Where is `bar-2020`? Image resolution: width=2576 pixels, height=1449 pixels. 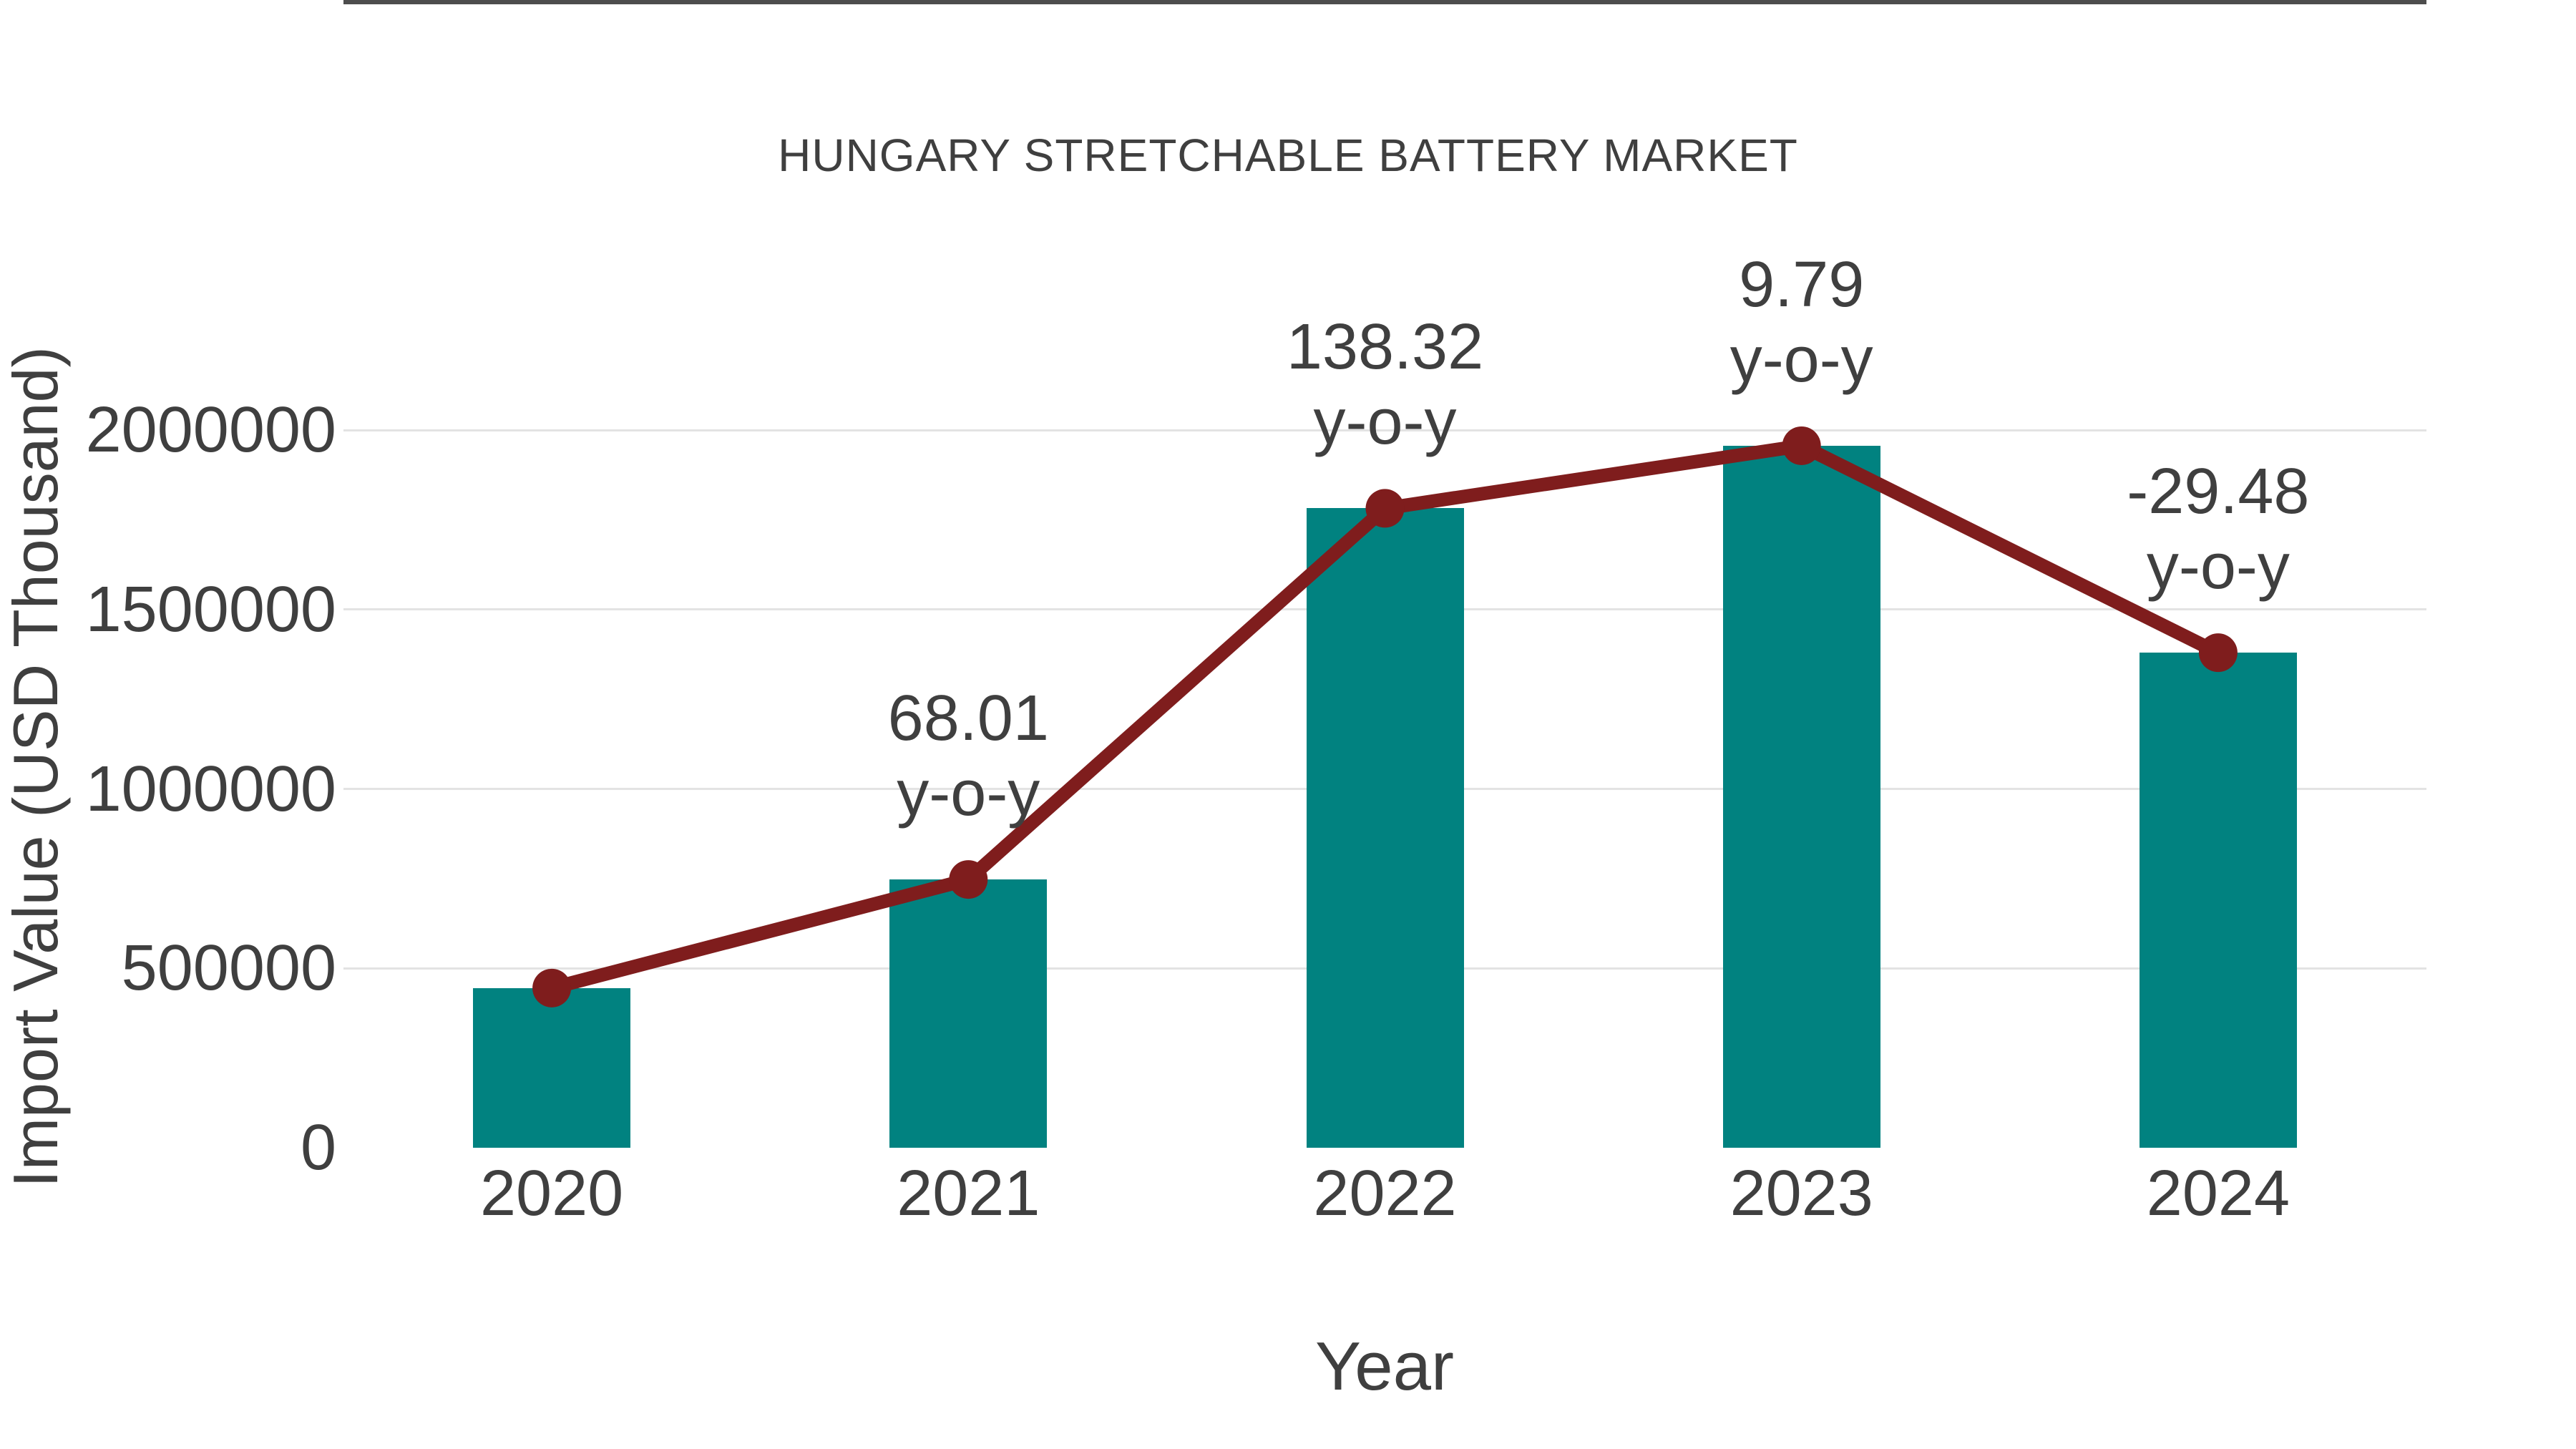
bar-2020 is located at coordinates (552, 1067).